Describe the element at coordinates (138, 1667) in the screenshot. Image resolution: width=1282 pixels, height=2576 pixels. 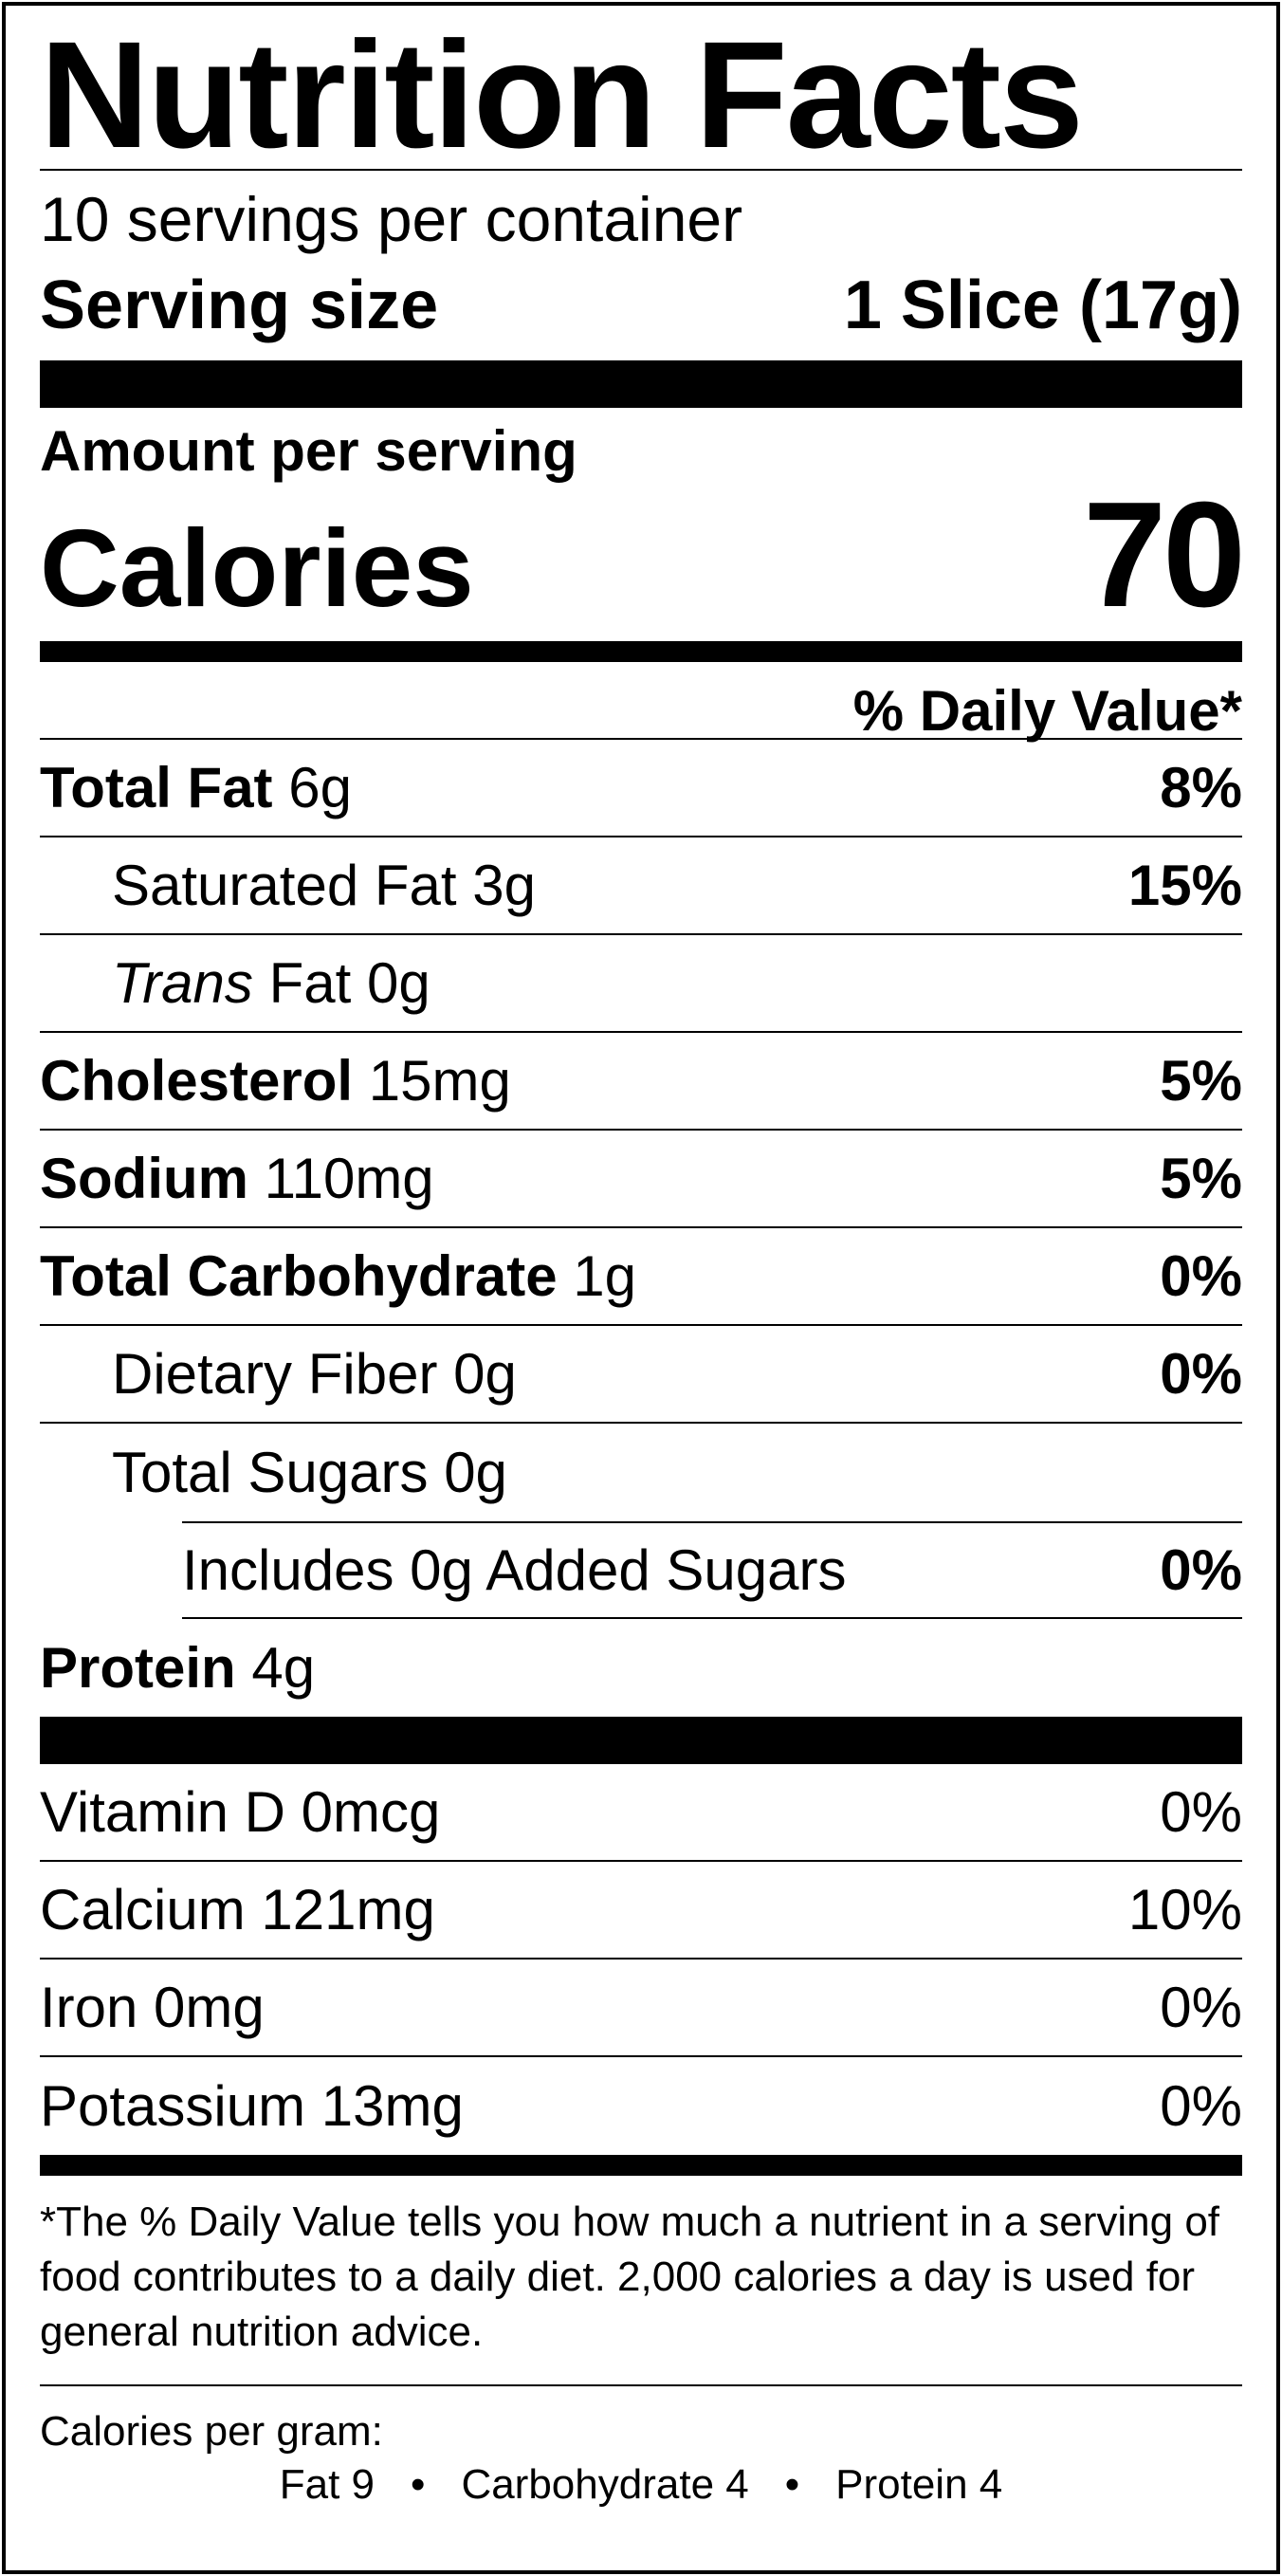
I see `nutrient-name: Protein` at that location.